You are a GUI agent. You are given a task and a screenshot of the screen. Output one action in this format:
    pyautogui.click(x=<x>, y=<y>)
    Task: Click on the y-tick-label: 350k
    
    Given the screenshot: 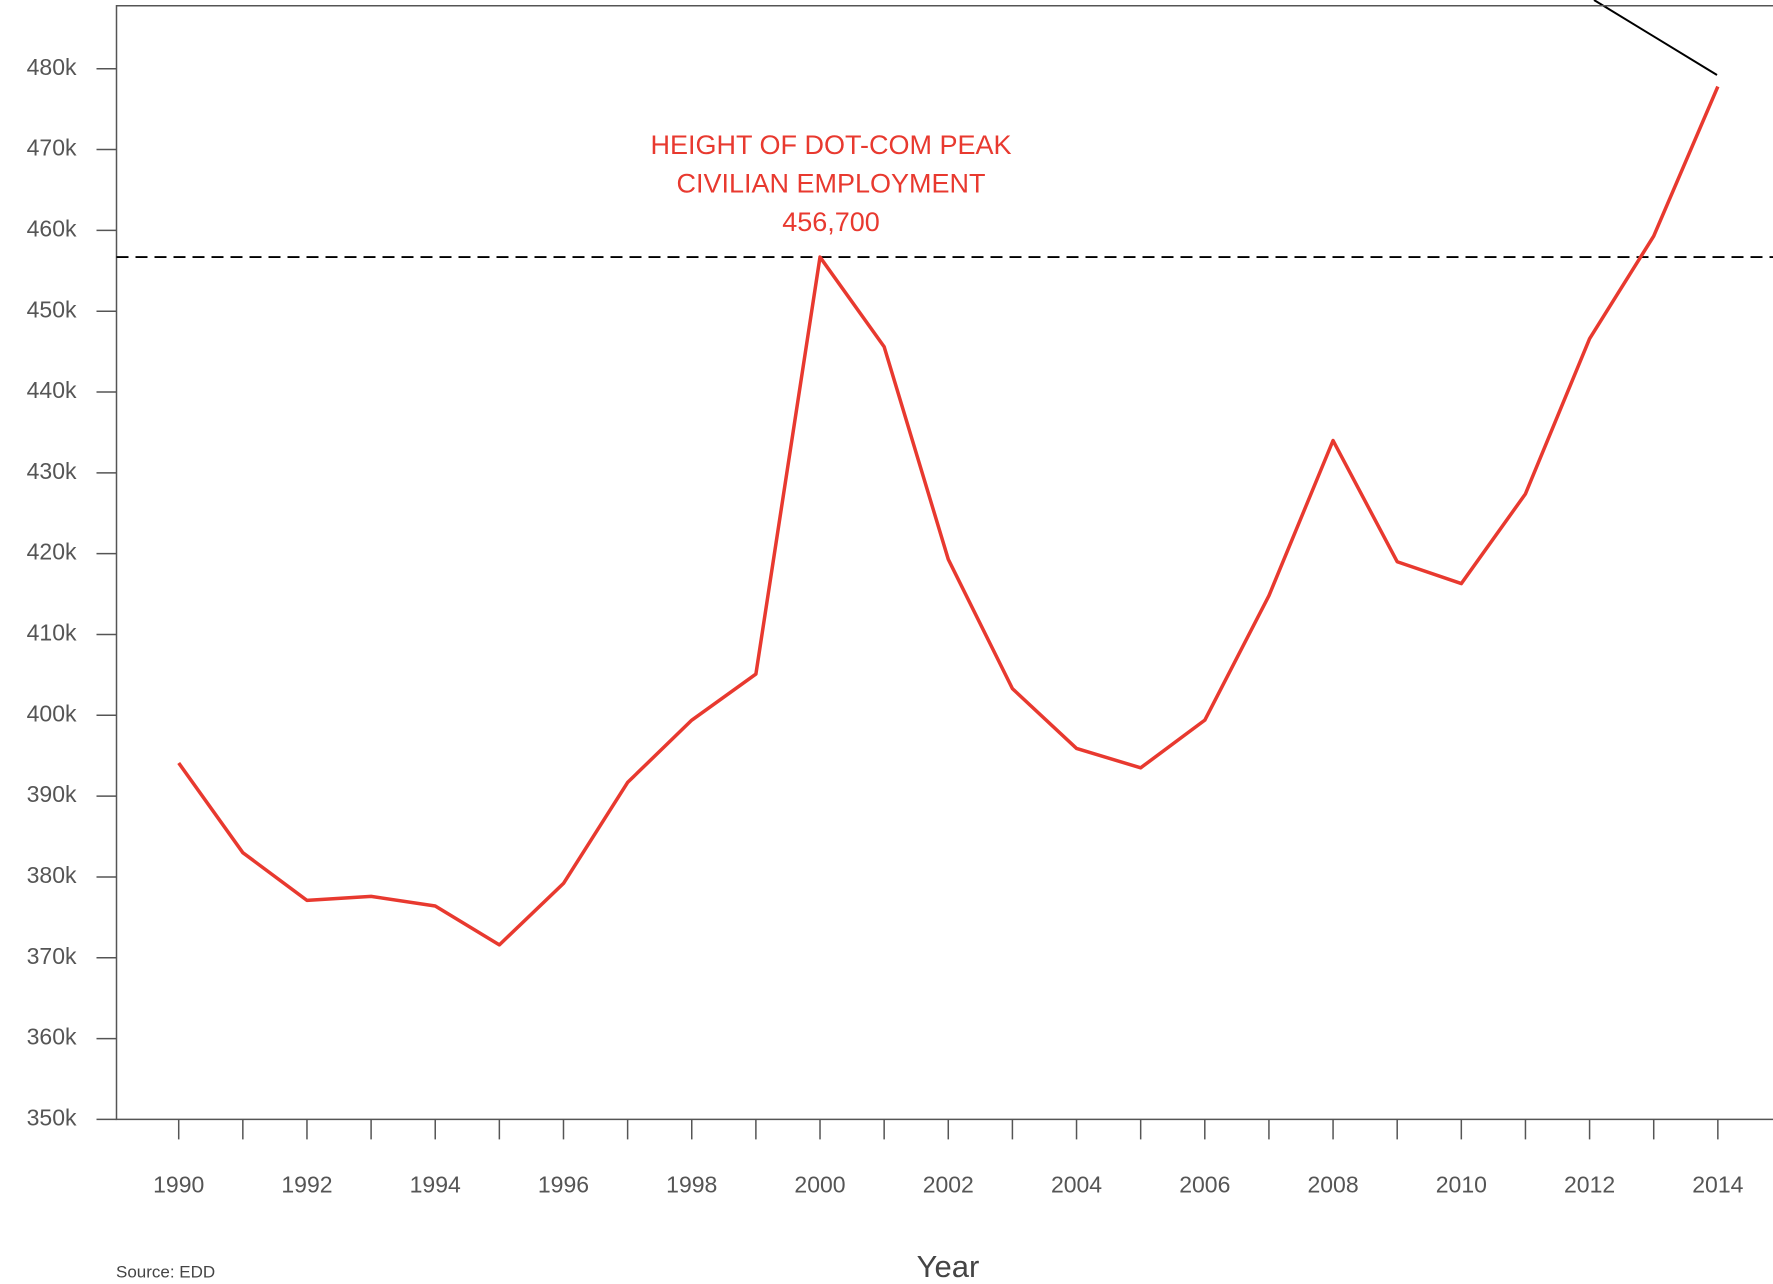 What is the action you would take?
    pyautogui.click(x=52, y=1117)
    